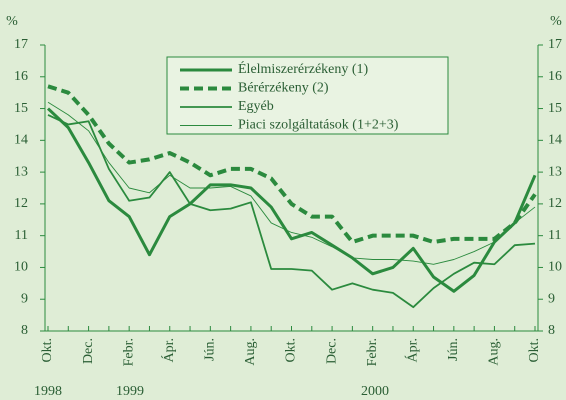 The width and height of the screenshot is (566, 400). I want to click on y-tick-label: 14, so click(21, 140).